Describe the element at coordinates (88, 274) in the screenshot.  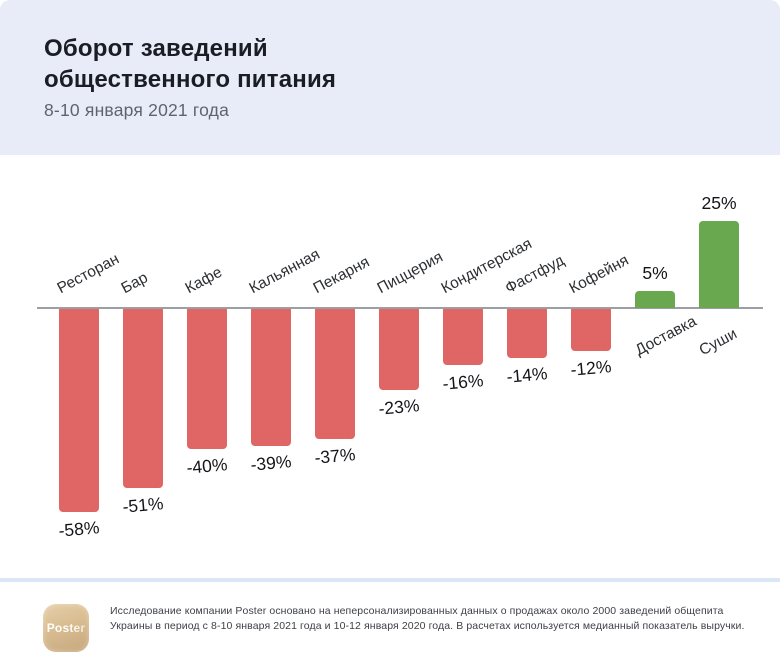
I see `category-label-1: Ресторан` at that location.